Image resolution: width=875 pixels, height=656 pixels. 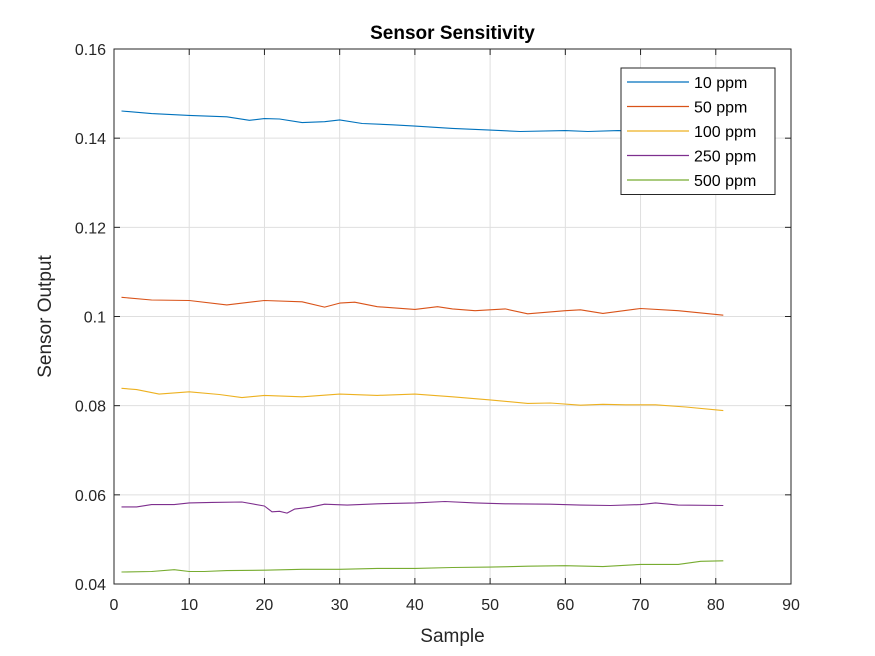 What do you see at coordinates (725, 132) in the screenshot?
I see `legend-label: 100 ppm` at bounding box center [725, 132].